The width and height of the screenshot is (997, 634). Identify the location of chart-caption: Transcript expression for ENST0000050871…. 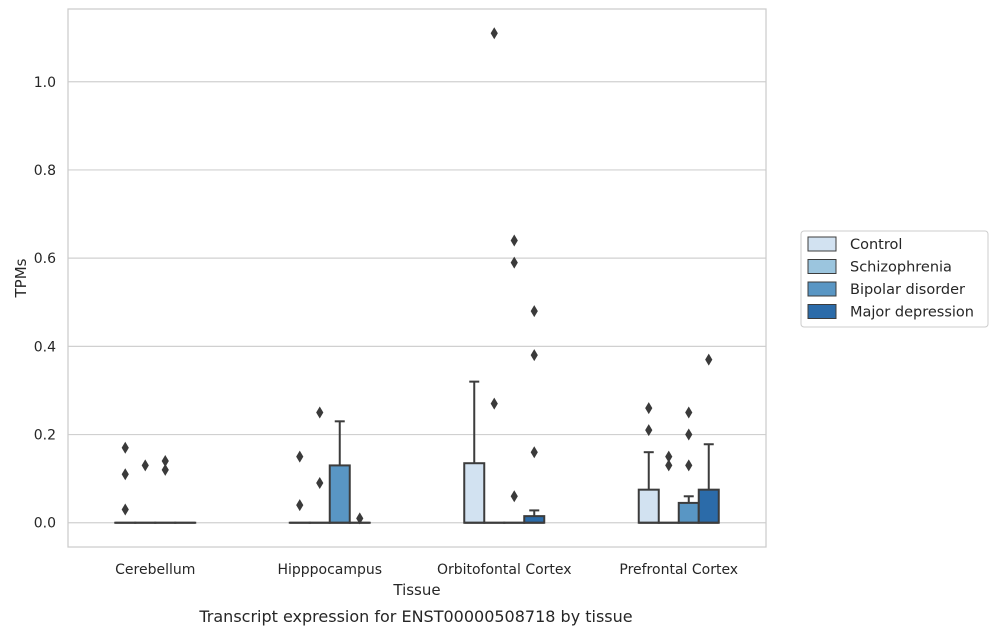
(415, 616).